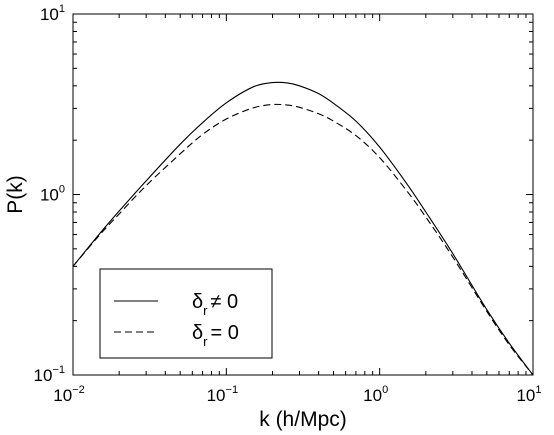 Image resolution: width=554 pixels, height=435 pixels. I want to click on y-tick-label: 10⁻¹, so click(49, 374).